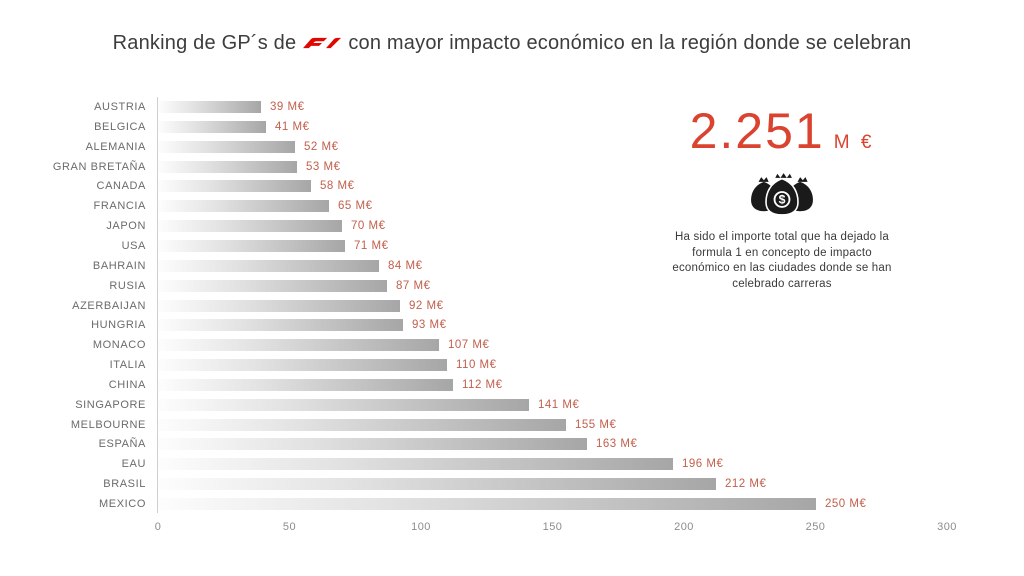 The width and height of the screenshot is (1024, 576). I want to click on x-tick-label: 200, so click(684, 527).